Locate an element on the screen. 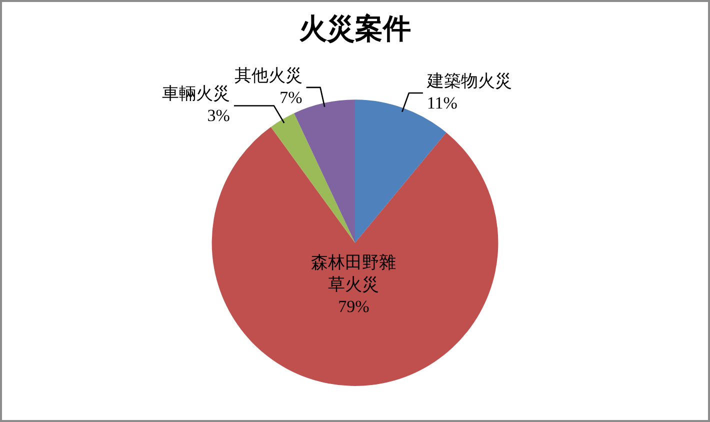  data-label: 3% is located at coordinates (218, 116).